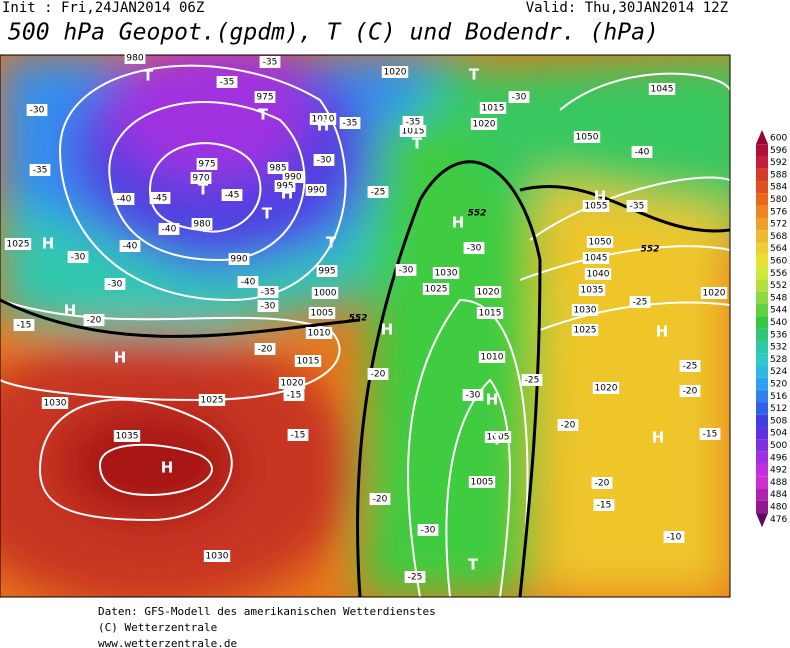 This screenshot has width=790, height=648. What do you see at coordinates (778, 471) in the screenshot?
I see `legend-label: 492` at bounding box center [778, 471].